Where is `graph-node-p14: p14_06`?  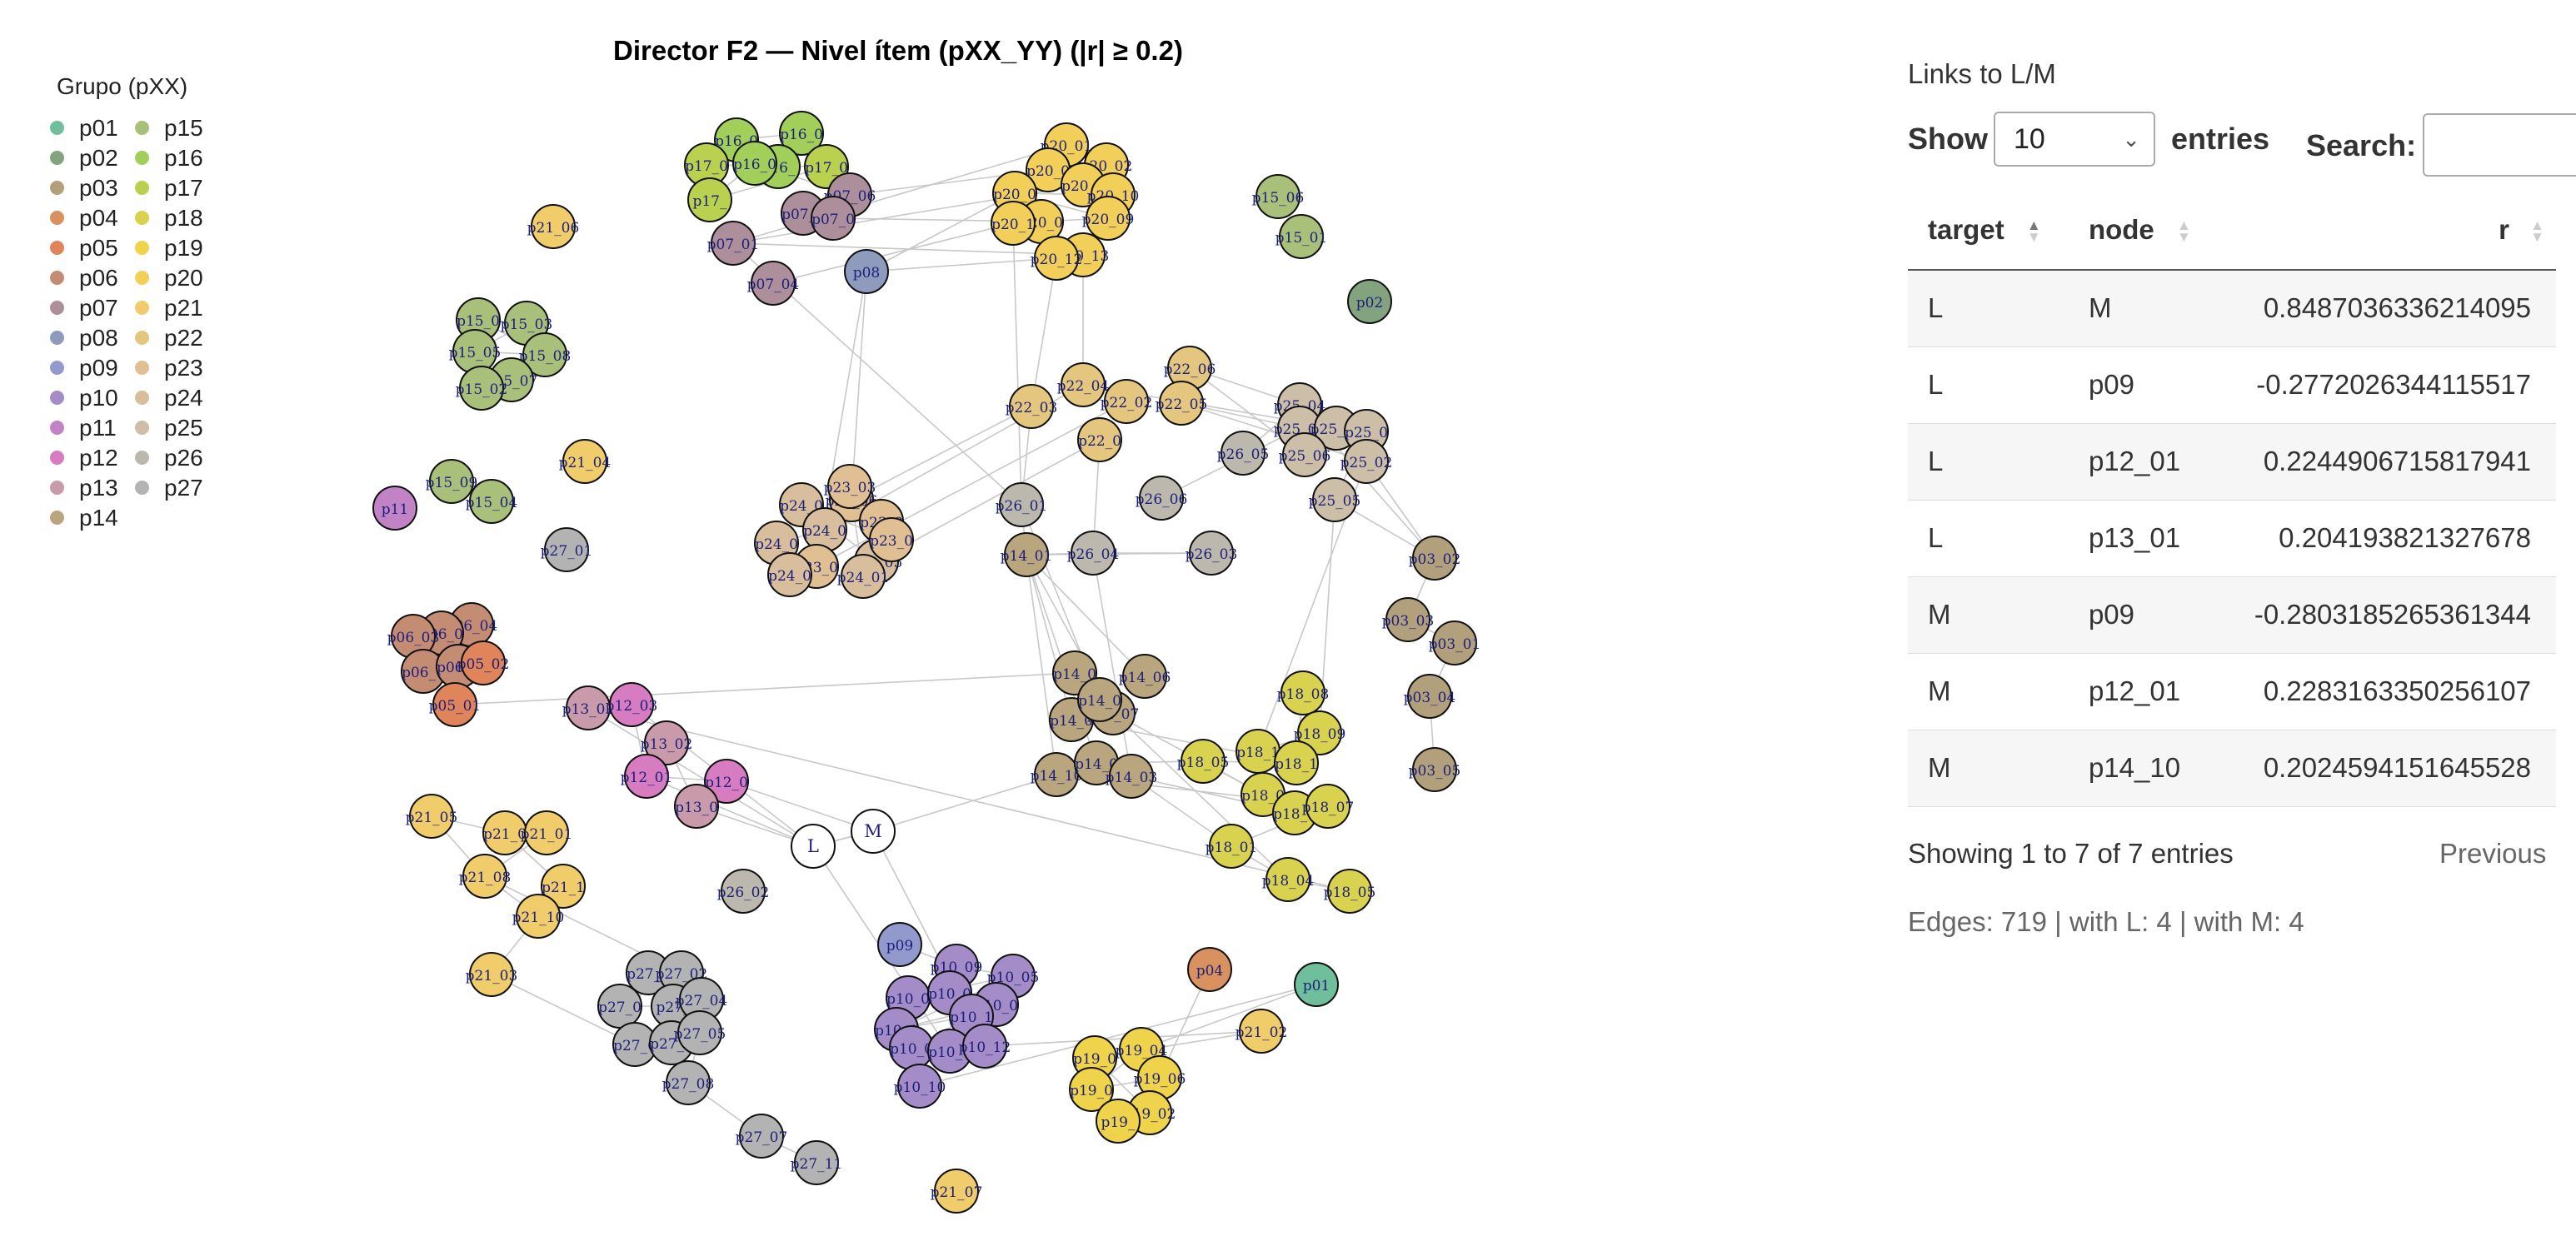
graph-node-p14: p14_06 is located at coordinates (1145, 676).